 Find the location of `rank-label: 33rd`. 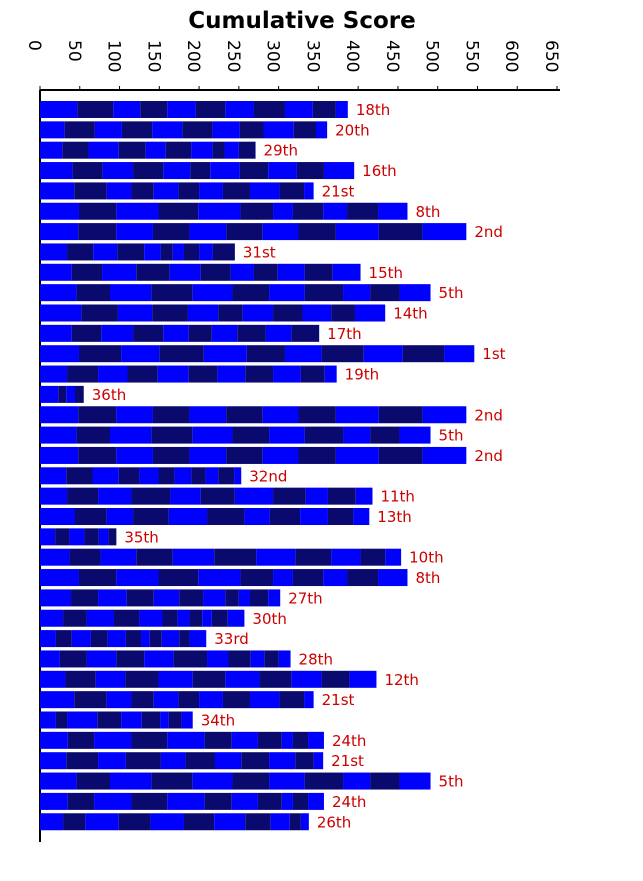

rank-label: 33rd is located at coordinates (231, 639).